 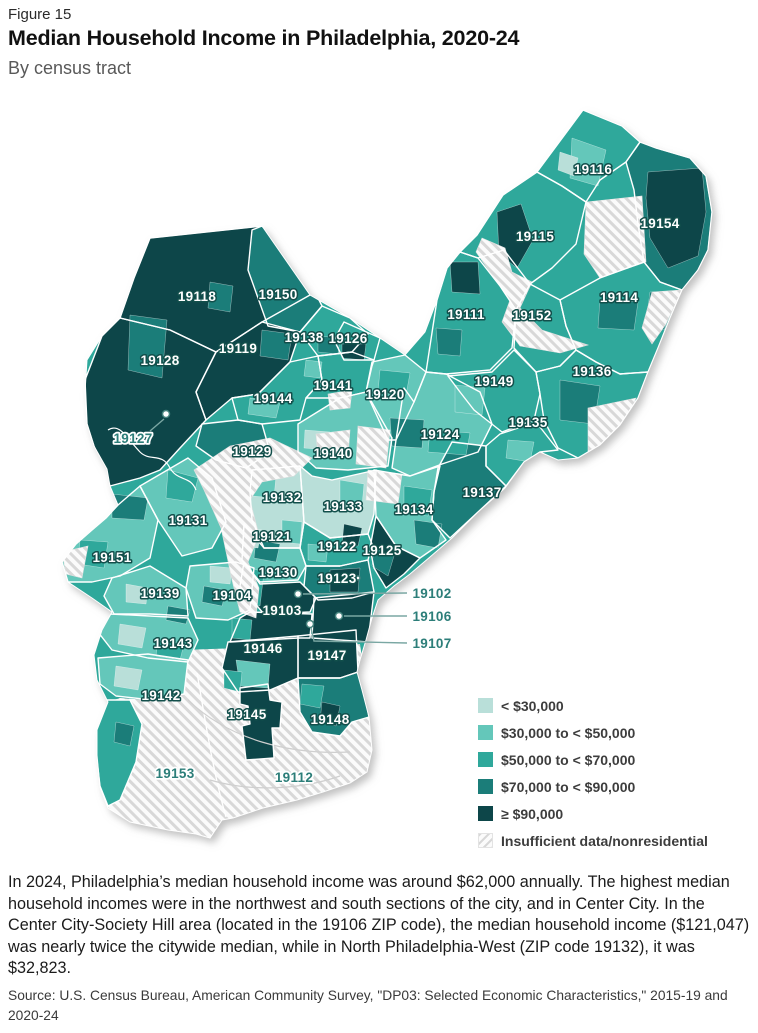 What do you see at coordinates (347, 338) in the screenshot?
I see `map-label-19126: 19126` at bounding box center [347, 338].